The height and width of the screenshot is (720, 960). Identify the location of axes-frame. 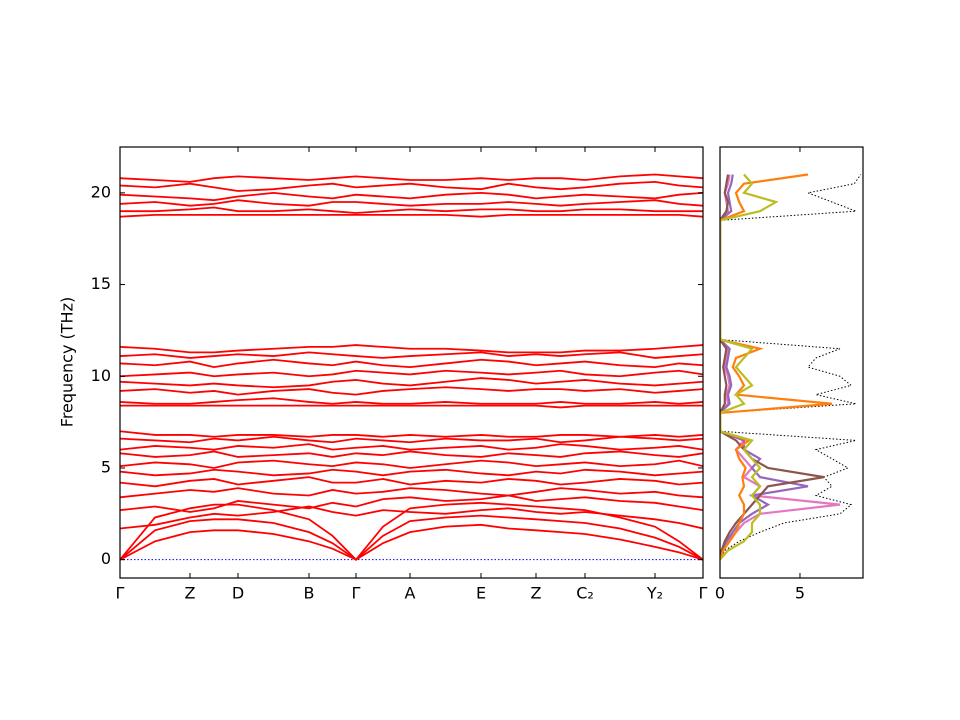
(791, 362).